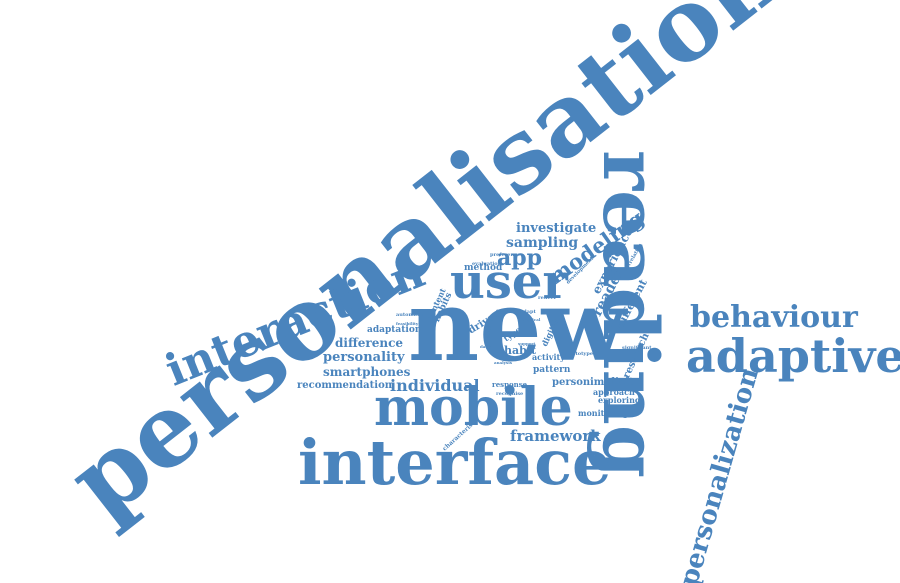  What do you see at coordinates (473, 407) in the screenshot?
I see `word-mobile: mobile` at bounding box center [473, 407].